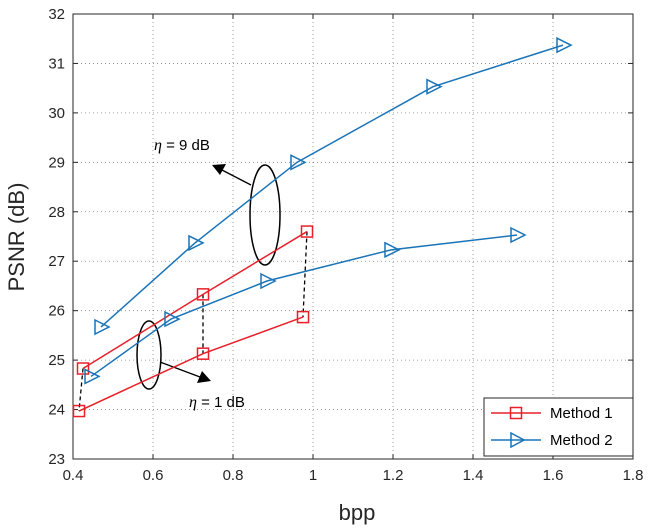 This screenshot has height=531, width=665. I want to click on ellipse-eta-1db, so click(149, 355).